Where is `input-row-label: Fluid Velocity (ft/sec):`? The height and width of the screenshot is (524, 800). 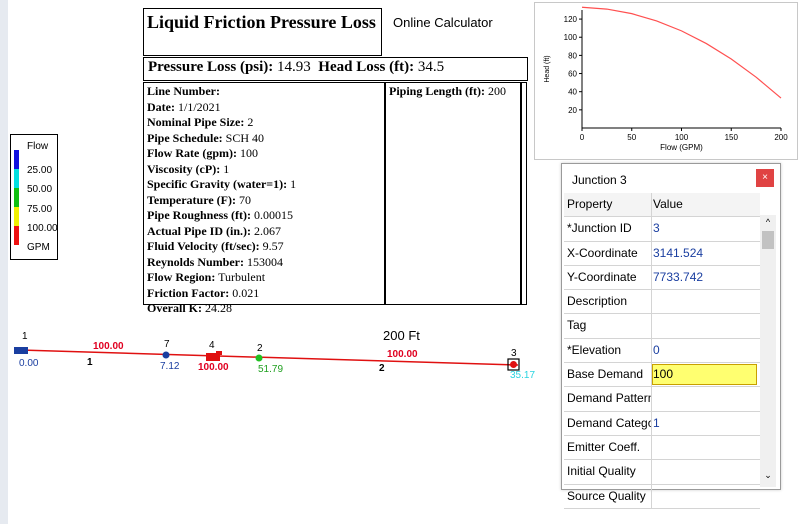
input-row-label: Fluid Velocity (ft/sec): is located at coordinates (203, 246).